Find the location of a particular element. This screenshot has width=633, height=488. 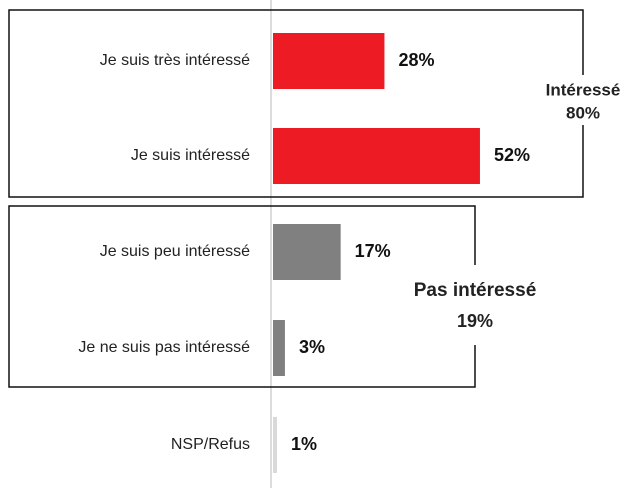

category-label: Je suis intéressé is located at coordinates (190, 155).